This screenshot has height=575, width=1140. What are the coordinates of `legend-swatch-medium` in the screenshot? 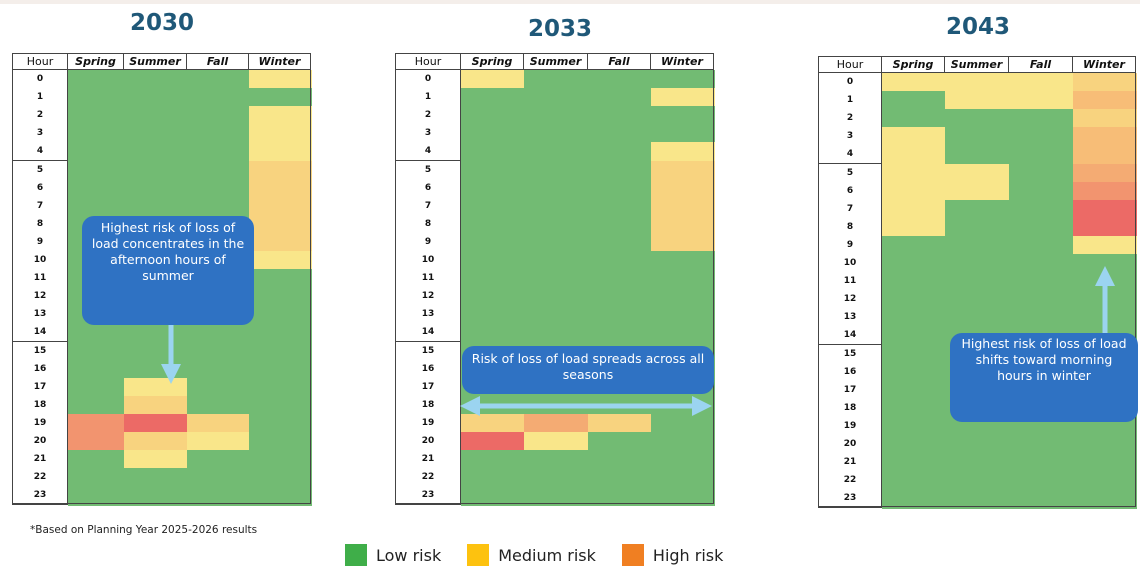 It's located at (478, 555).